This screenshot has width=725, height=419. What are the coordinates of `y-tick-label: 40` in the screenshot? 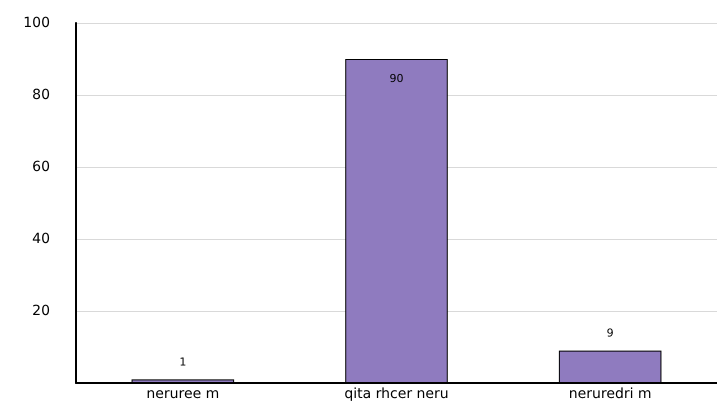 It's located at (41, 239).